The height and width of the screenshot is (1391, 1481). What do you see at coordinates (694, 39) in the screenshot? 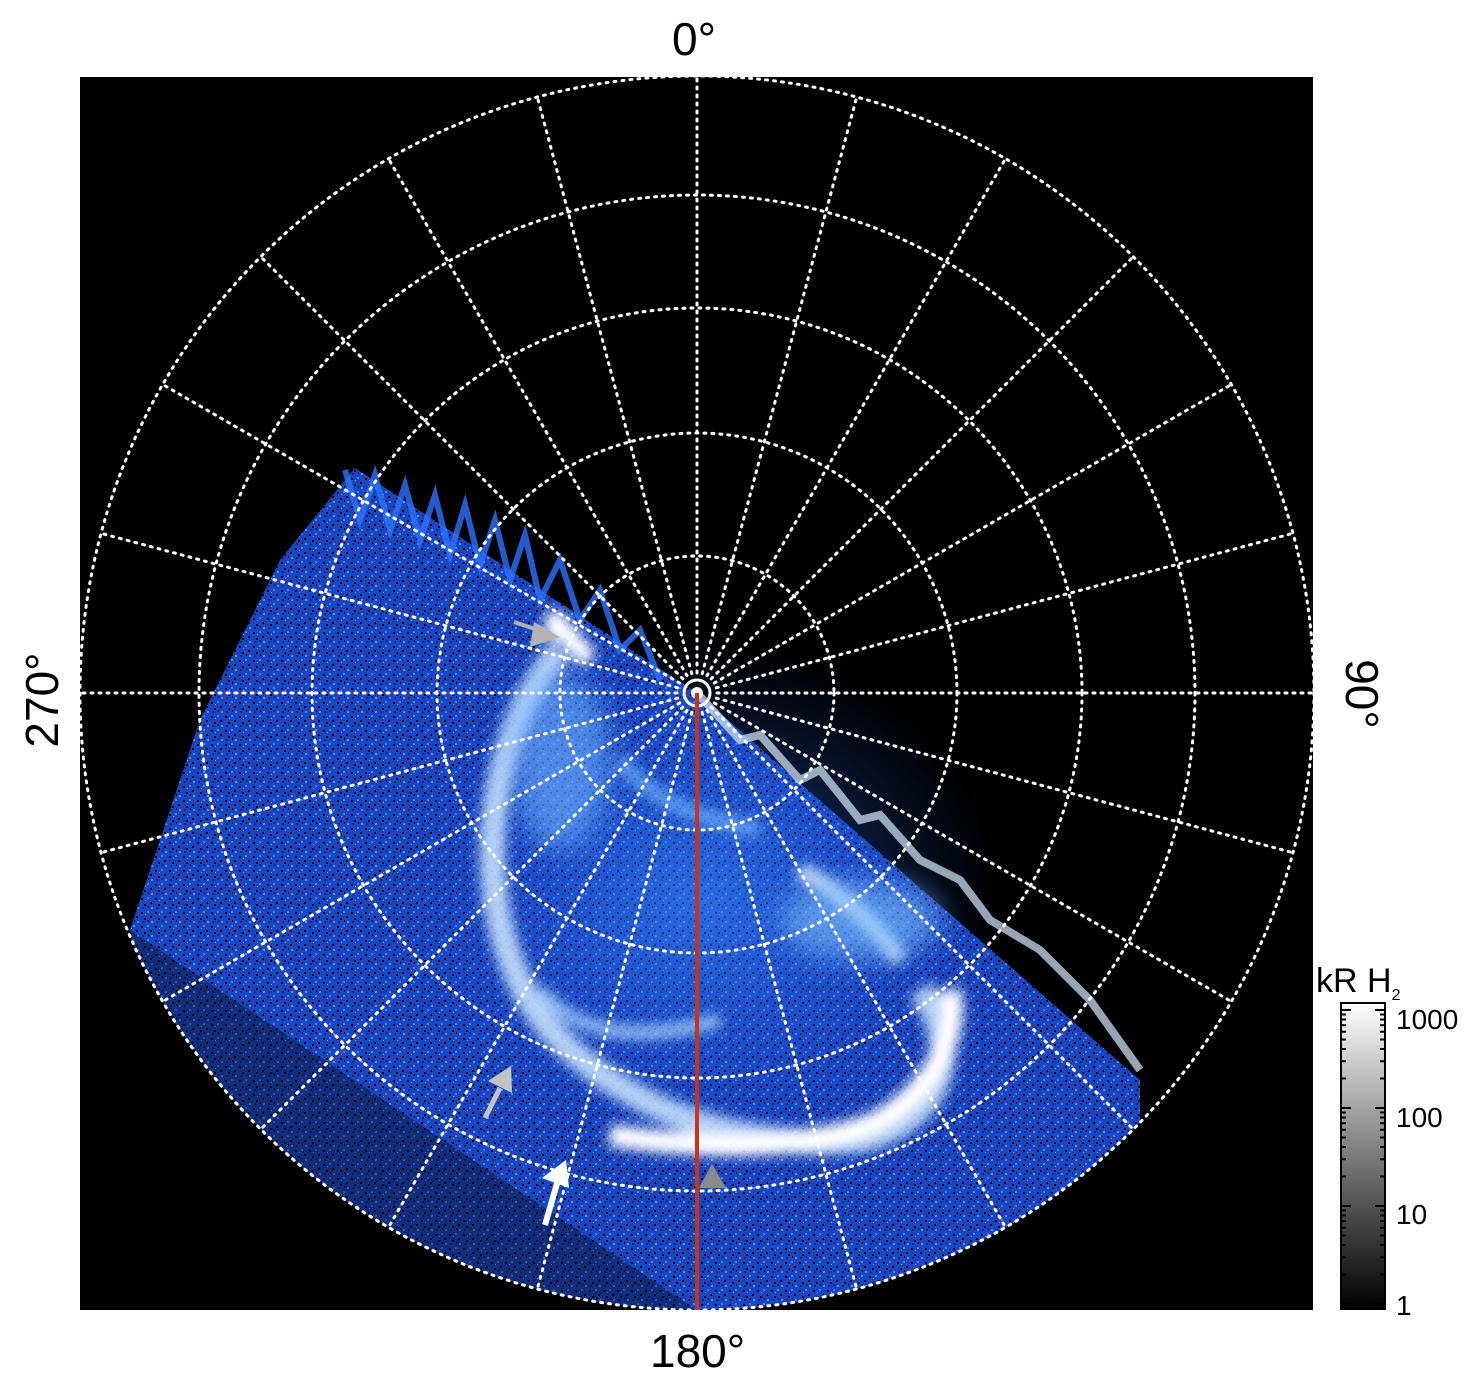
I see `label-0-deg: 0°` at bounding box center [694, 39].